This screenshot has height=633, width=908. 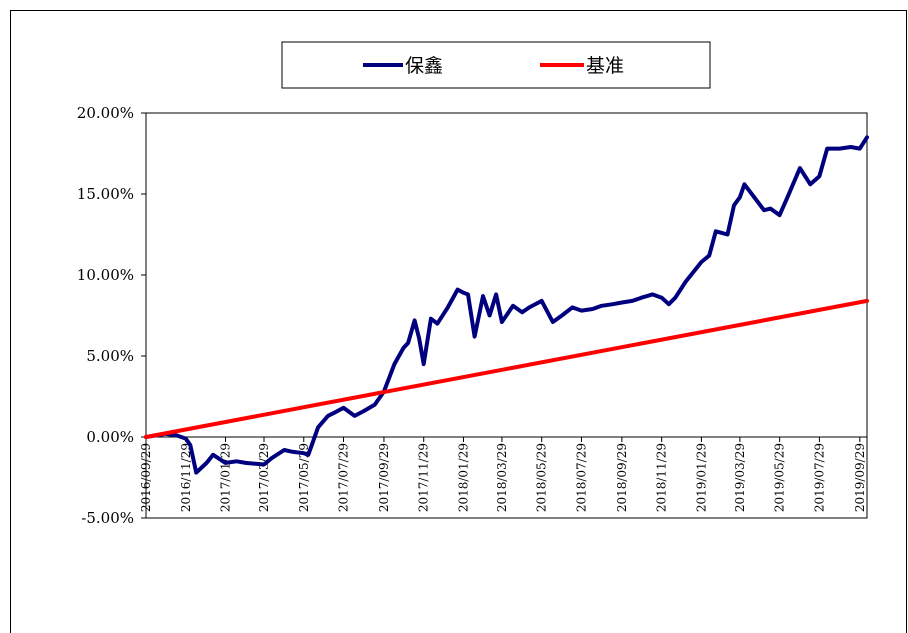 What do you see at coordinates (226, 477) in the screenshot?
I see `x-tick-label: 2017/01/29` at bounding box center [226, 477].